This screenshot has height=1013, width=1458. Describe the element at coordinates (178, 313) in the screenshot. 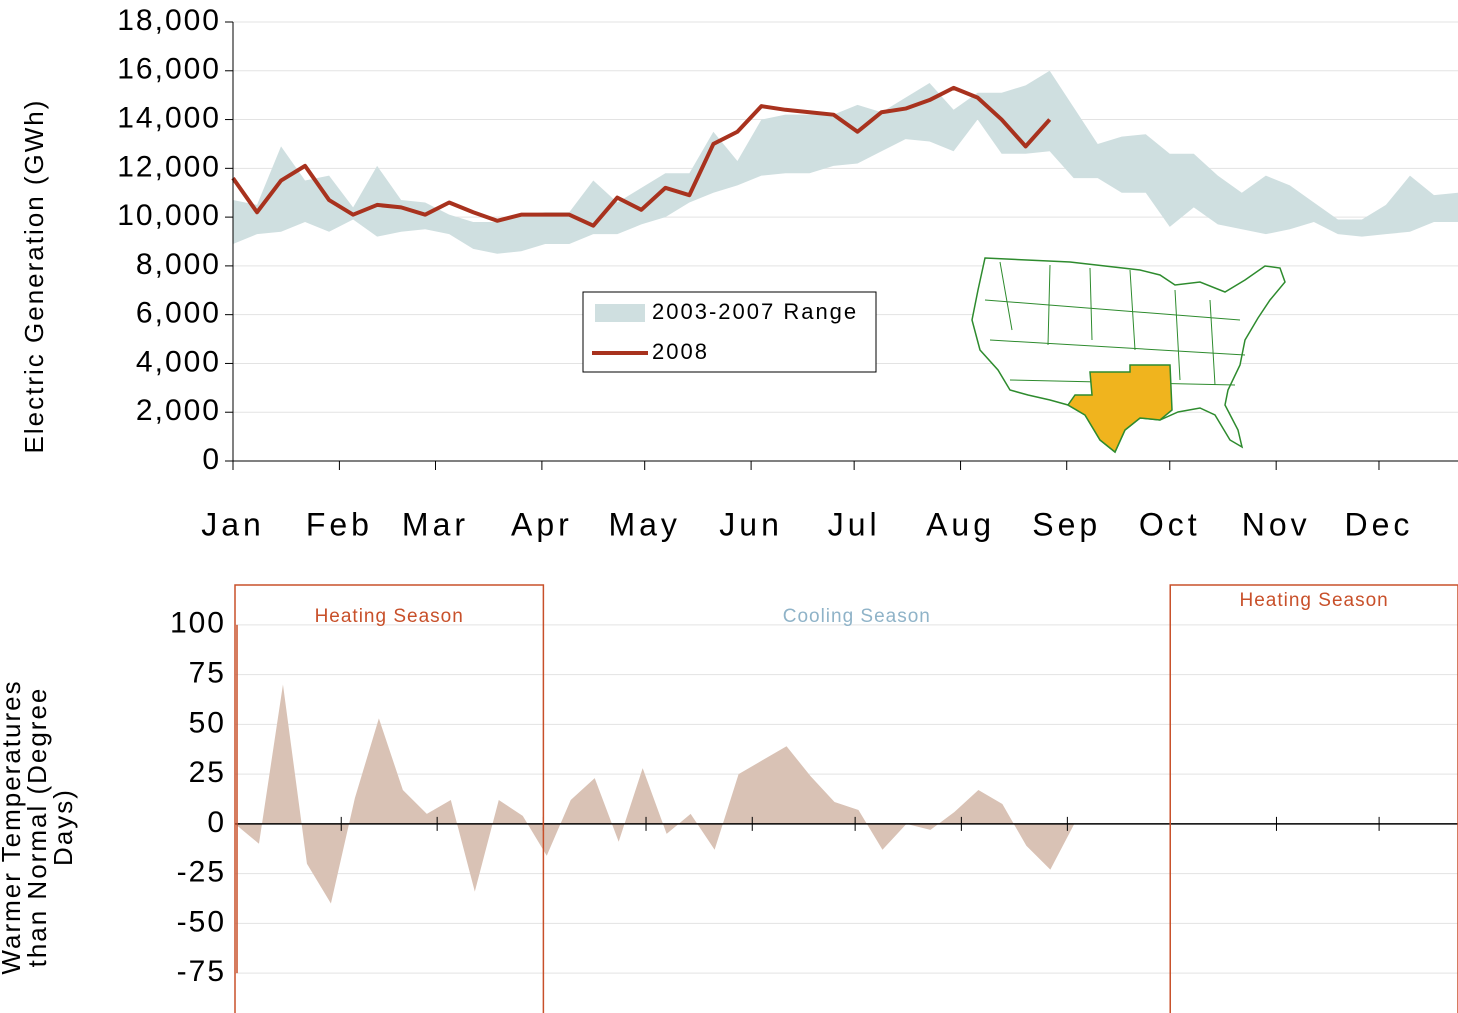

I see `y-tick-label: 6,000` at that location.